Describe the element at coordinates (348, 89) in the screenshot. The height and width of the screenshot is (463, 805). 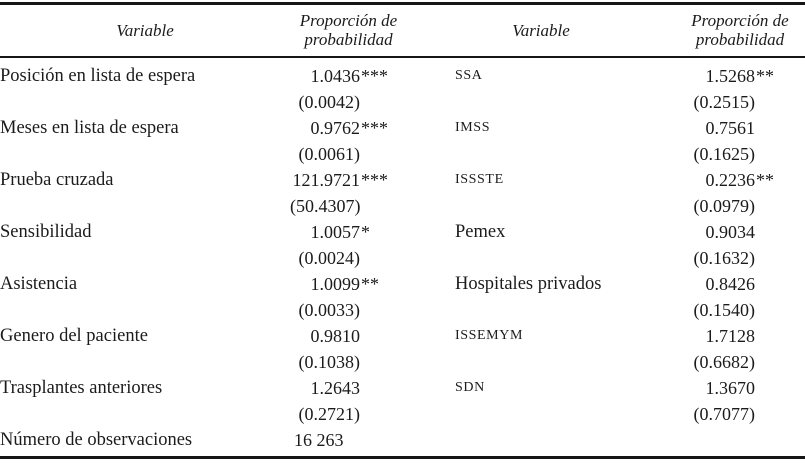
I see `value-cell-left: 1.0436 *** (0.0042)` at that location.